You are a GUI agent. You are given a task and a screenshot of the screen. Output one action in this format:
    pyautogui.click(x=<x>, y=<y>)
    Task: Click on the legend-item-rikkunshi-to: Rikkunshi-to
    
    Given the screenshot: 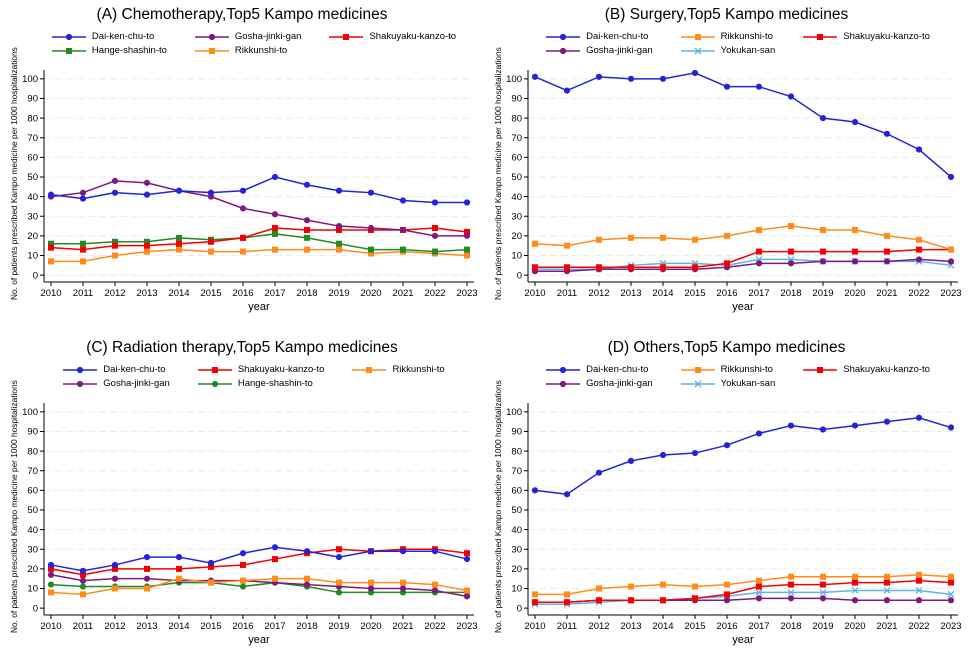 What is the action you would take?
    pyautogui.click(x=728, y=369)
    